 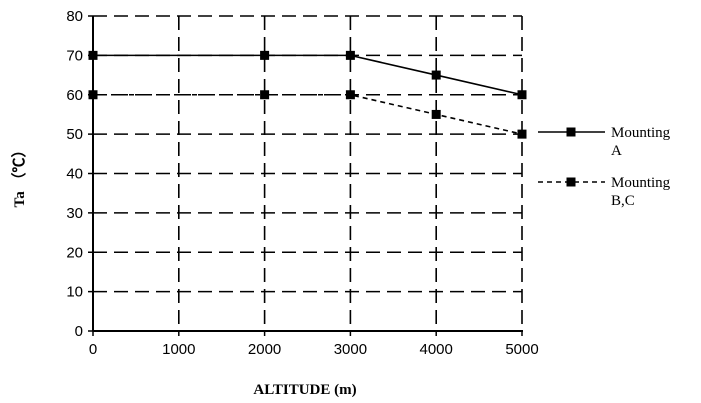 I want to click on x-tick-label: 2000, so click(x=264, y=349).